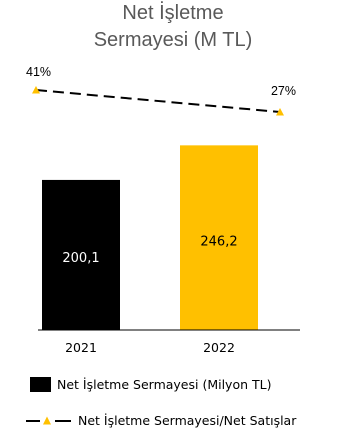 This screenshot has width=346, height=435. What do you see at coordinates (187, 420) in the screenshot?
I see `legend-label-line: Net İşletme Sermayesi/Net Satışlar` at bounding box center [187, 420].